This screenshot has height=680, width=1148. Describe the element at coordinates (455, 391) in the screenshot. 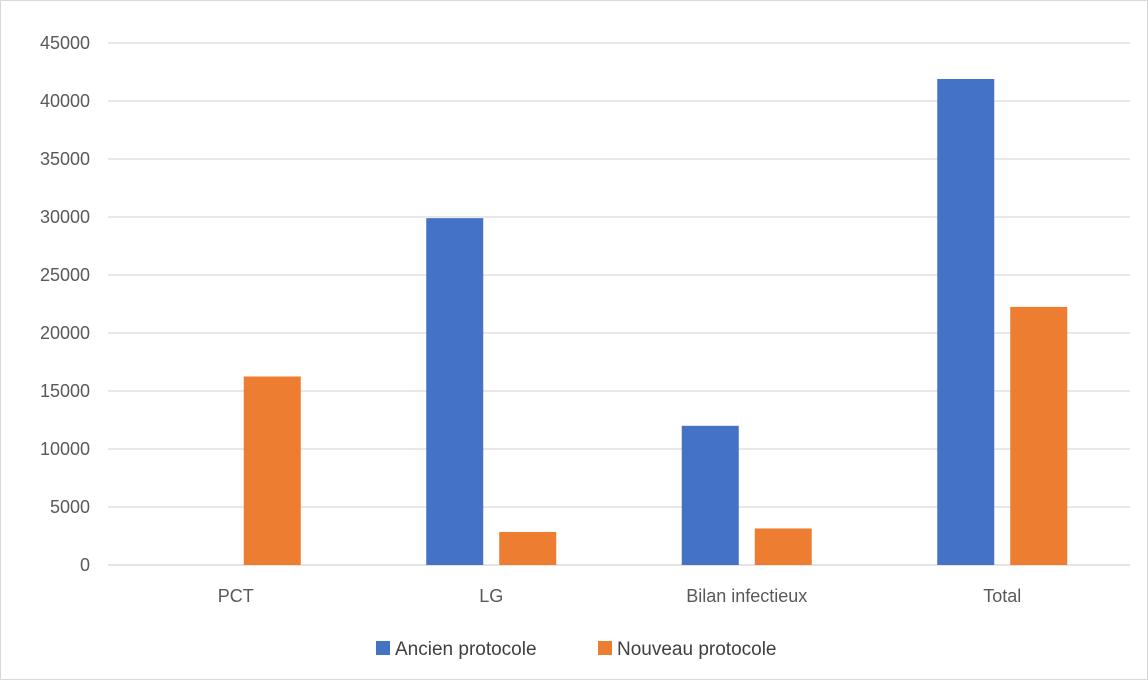

I see `bar-ancien-protocole-lg` at that location.